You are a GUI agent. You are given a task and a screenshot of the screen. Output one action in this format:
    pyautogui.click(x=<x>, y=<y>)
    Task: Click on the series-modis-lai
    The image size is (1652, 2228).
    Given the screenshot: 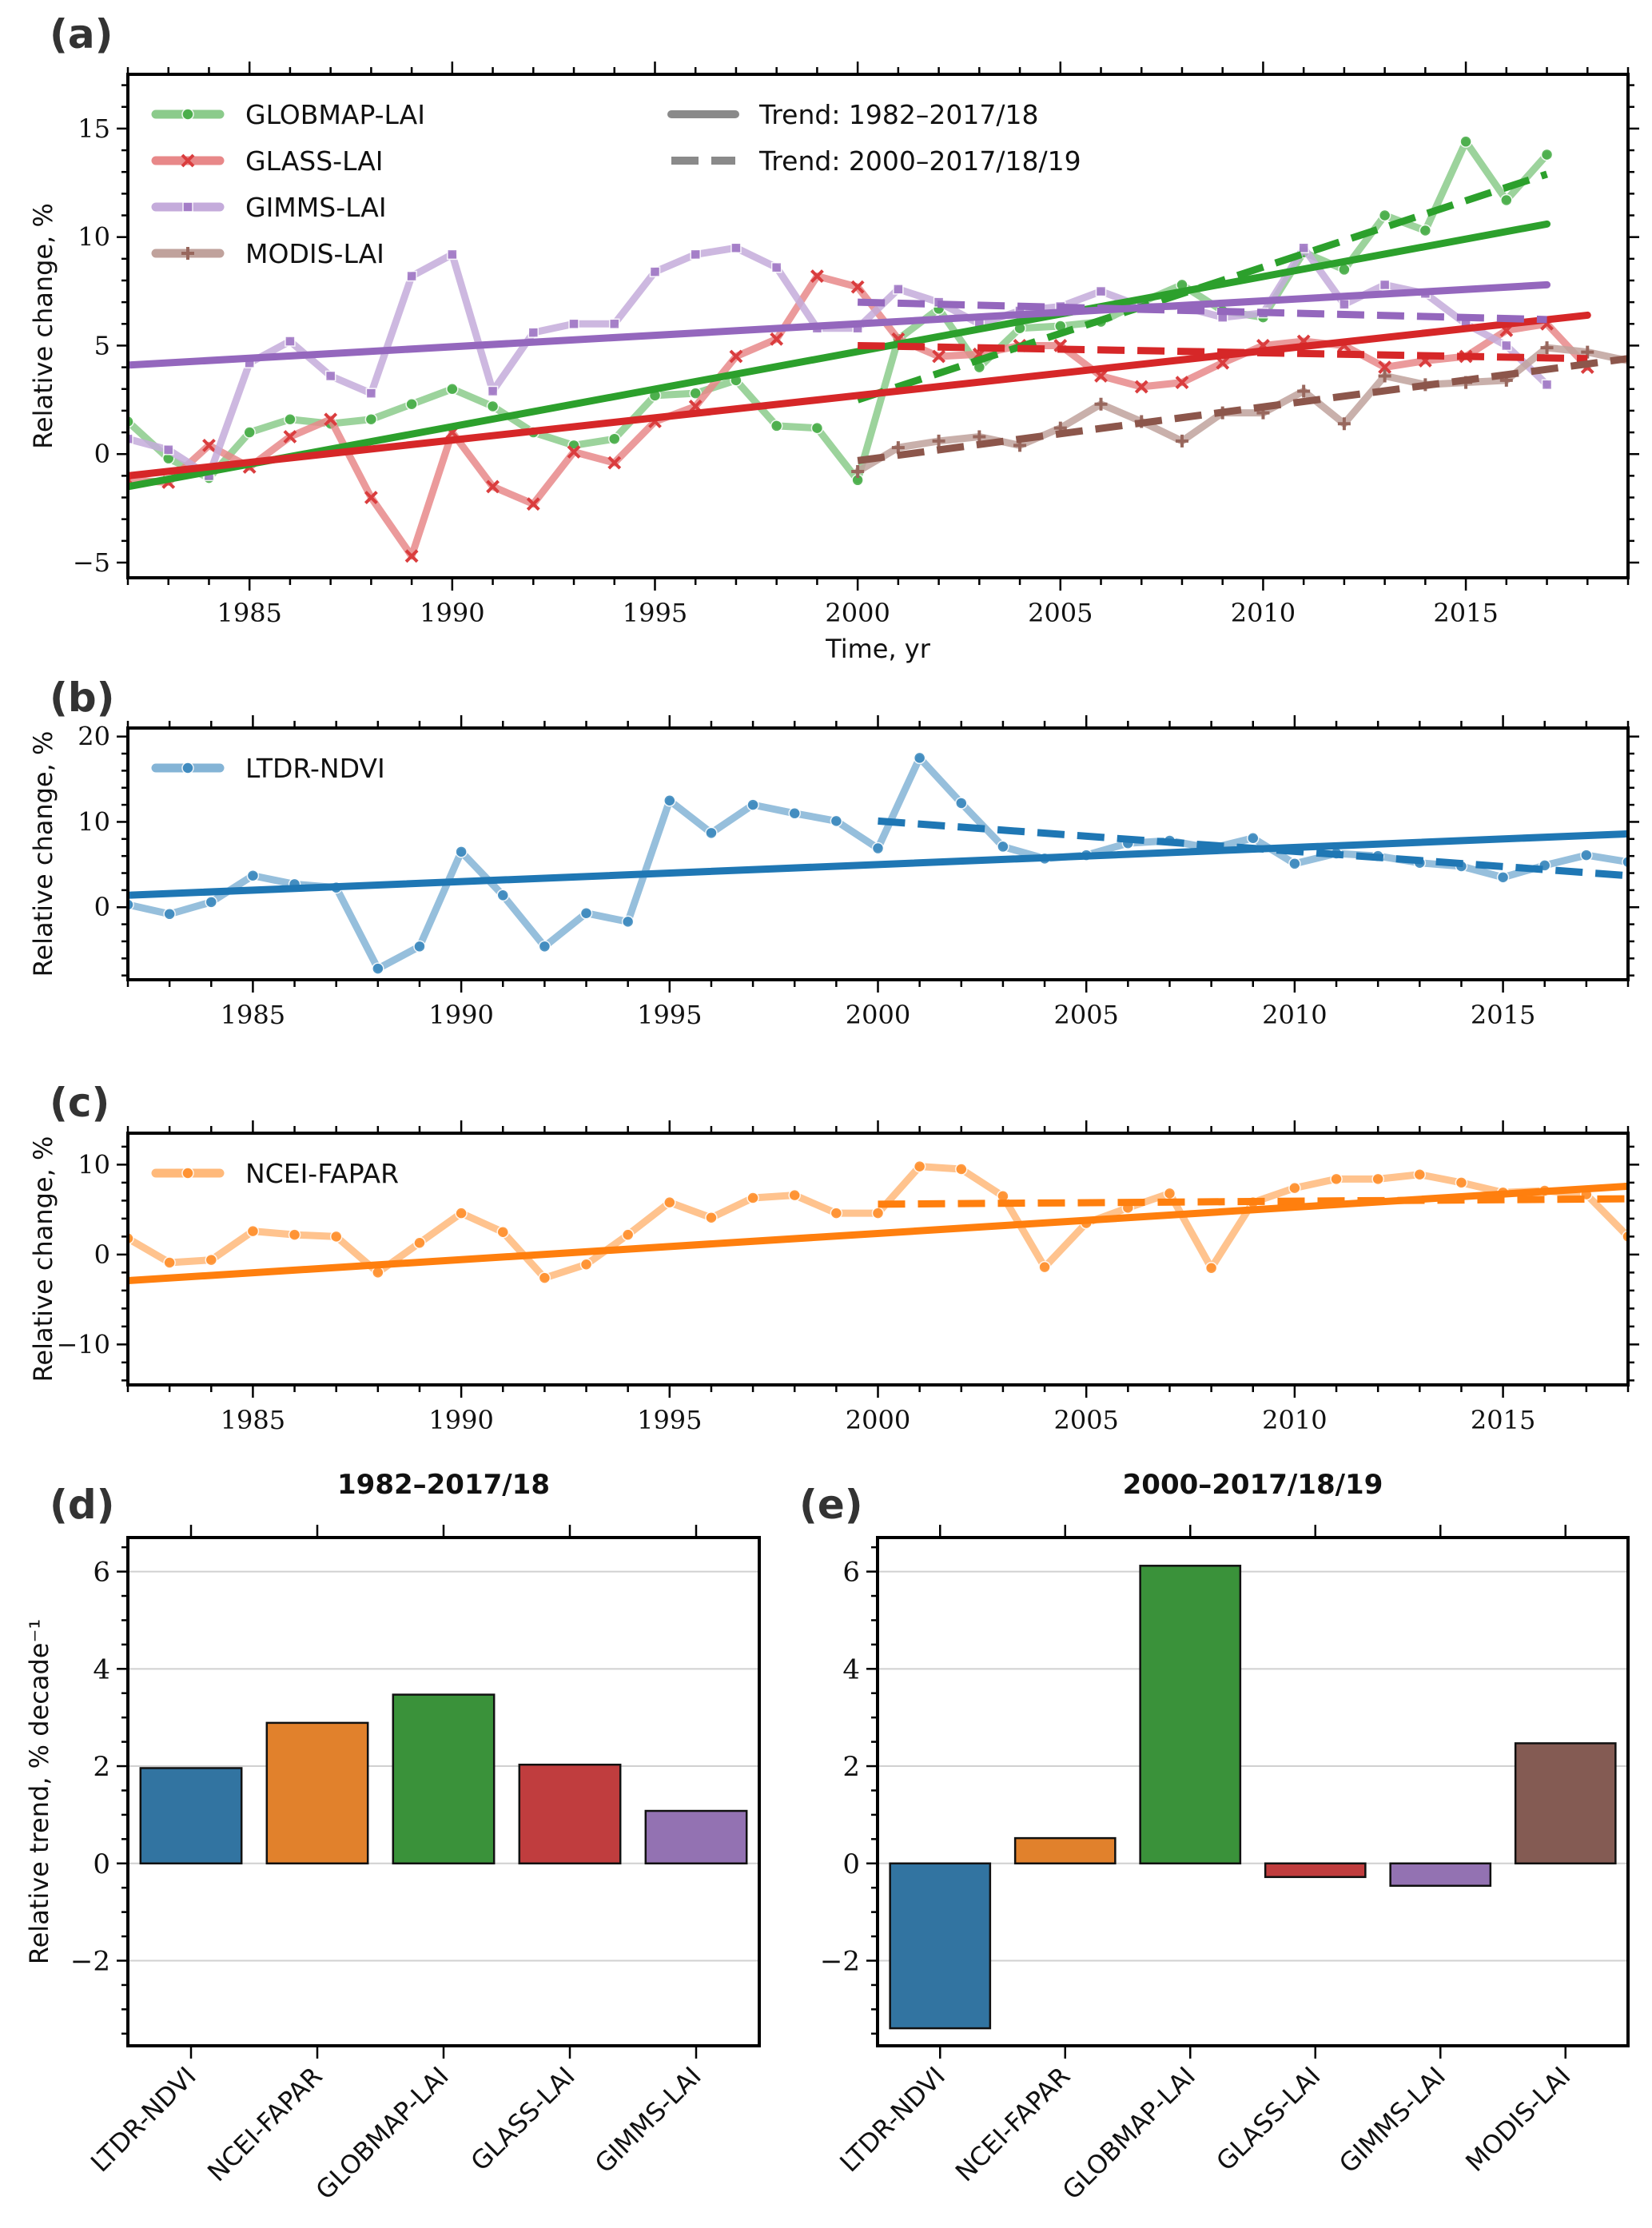 What is the action you would take?
    pyautogui.click(x=1239, y=410)
    